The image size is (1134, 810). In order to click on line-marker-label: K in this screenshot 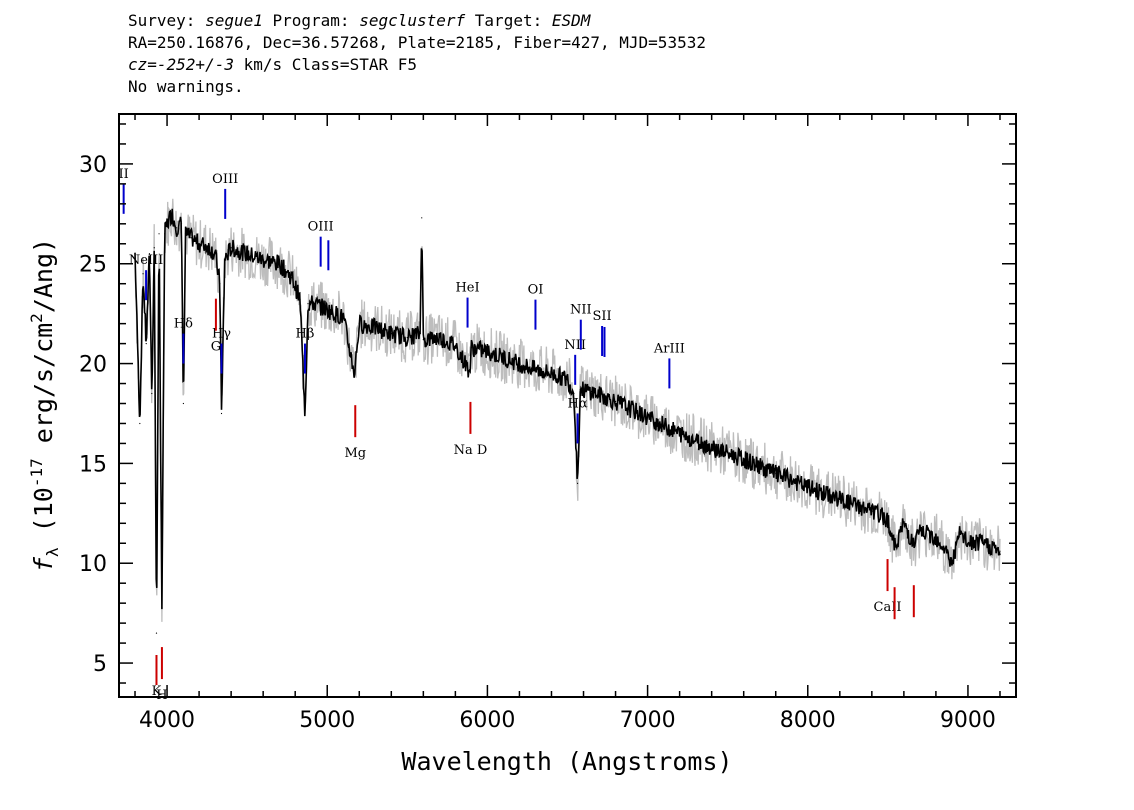, I will do `click(157, 691)`.